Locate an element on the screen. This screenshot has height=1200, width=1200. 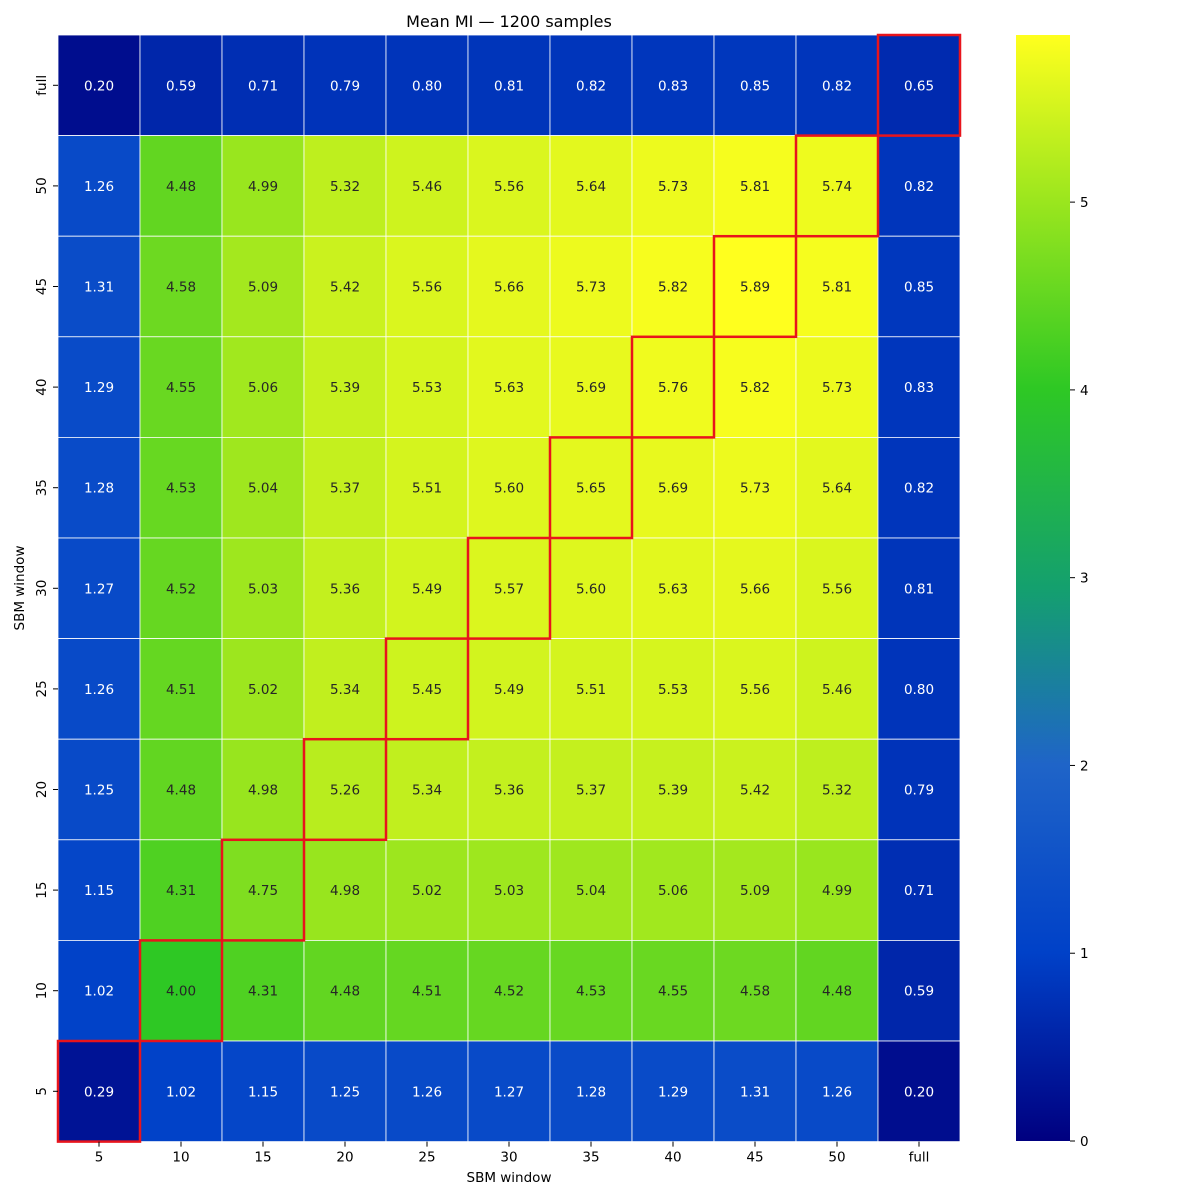
cell-value-label: 5.66 is located at coordinates (509, 288).